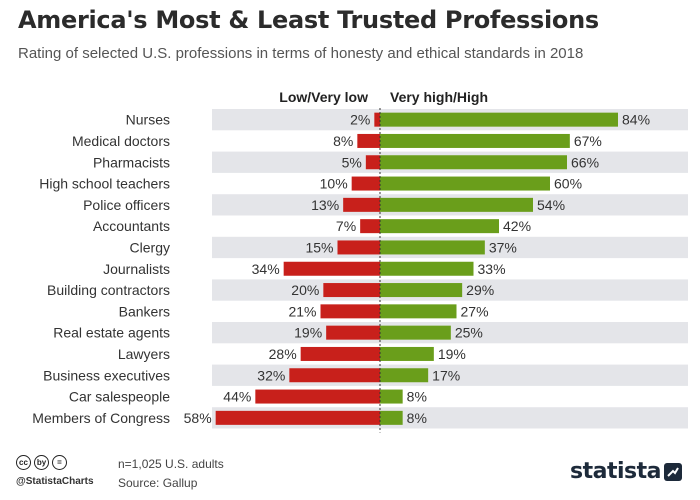 This screenshot has width=700, height=500. Describe the element at coordinates (452, 354) in the screenshot. I see `value-label-high: 19%` at that location.